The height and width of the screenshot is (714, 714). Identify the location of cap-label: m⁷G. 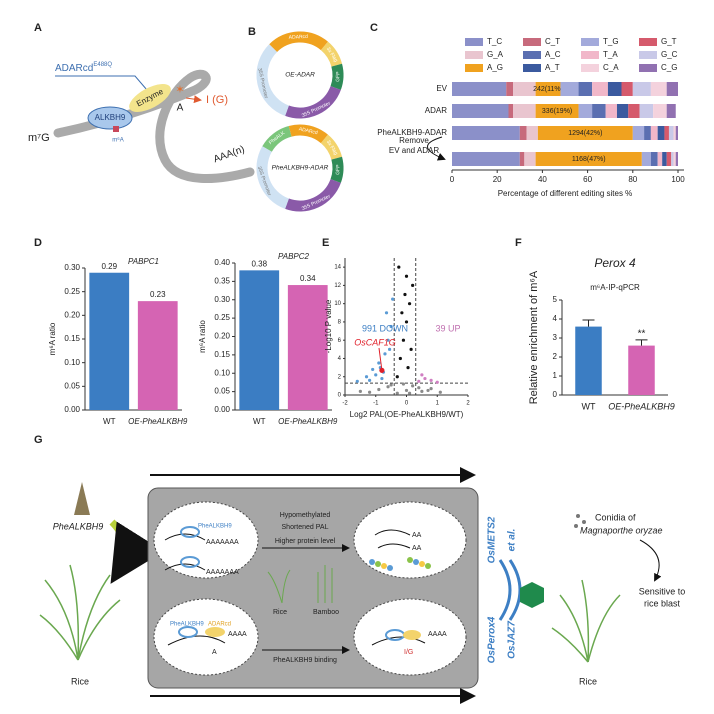
(39, 138).